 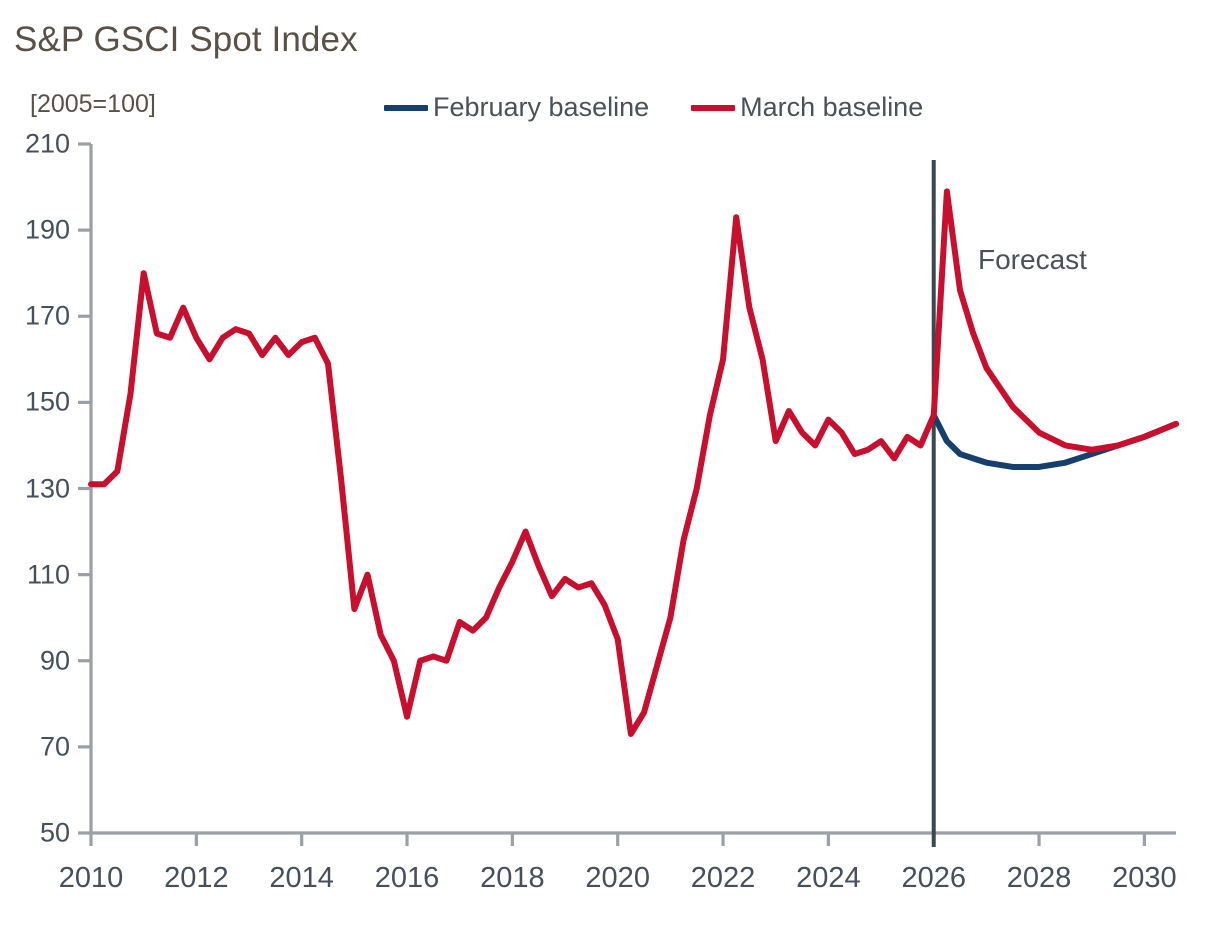 I want to click on forecast-annotation: Forecast, so click(x=1032, y=259).